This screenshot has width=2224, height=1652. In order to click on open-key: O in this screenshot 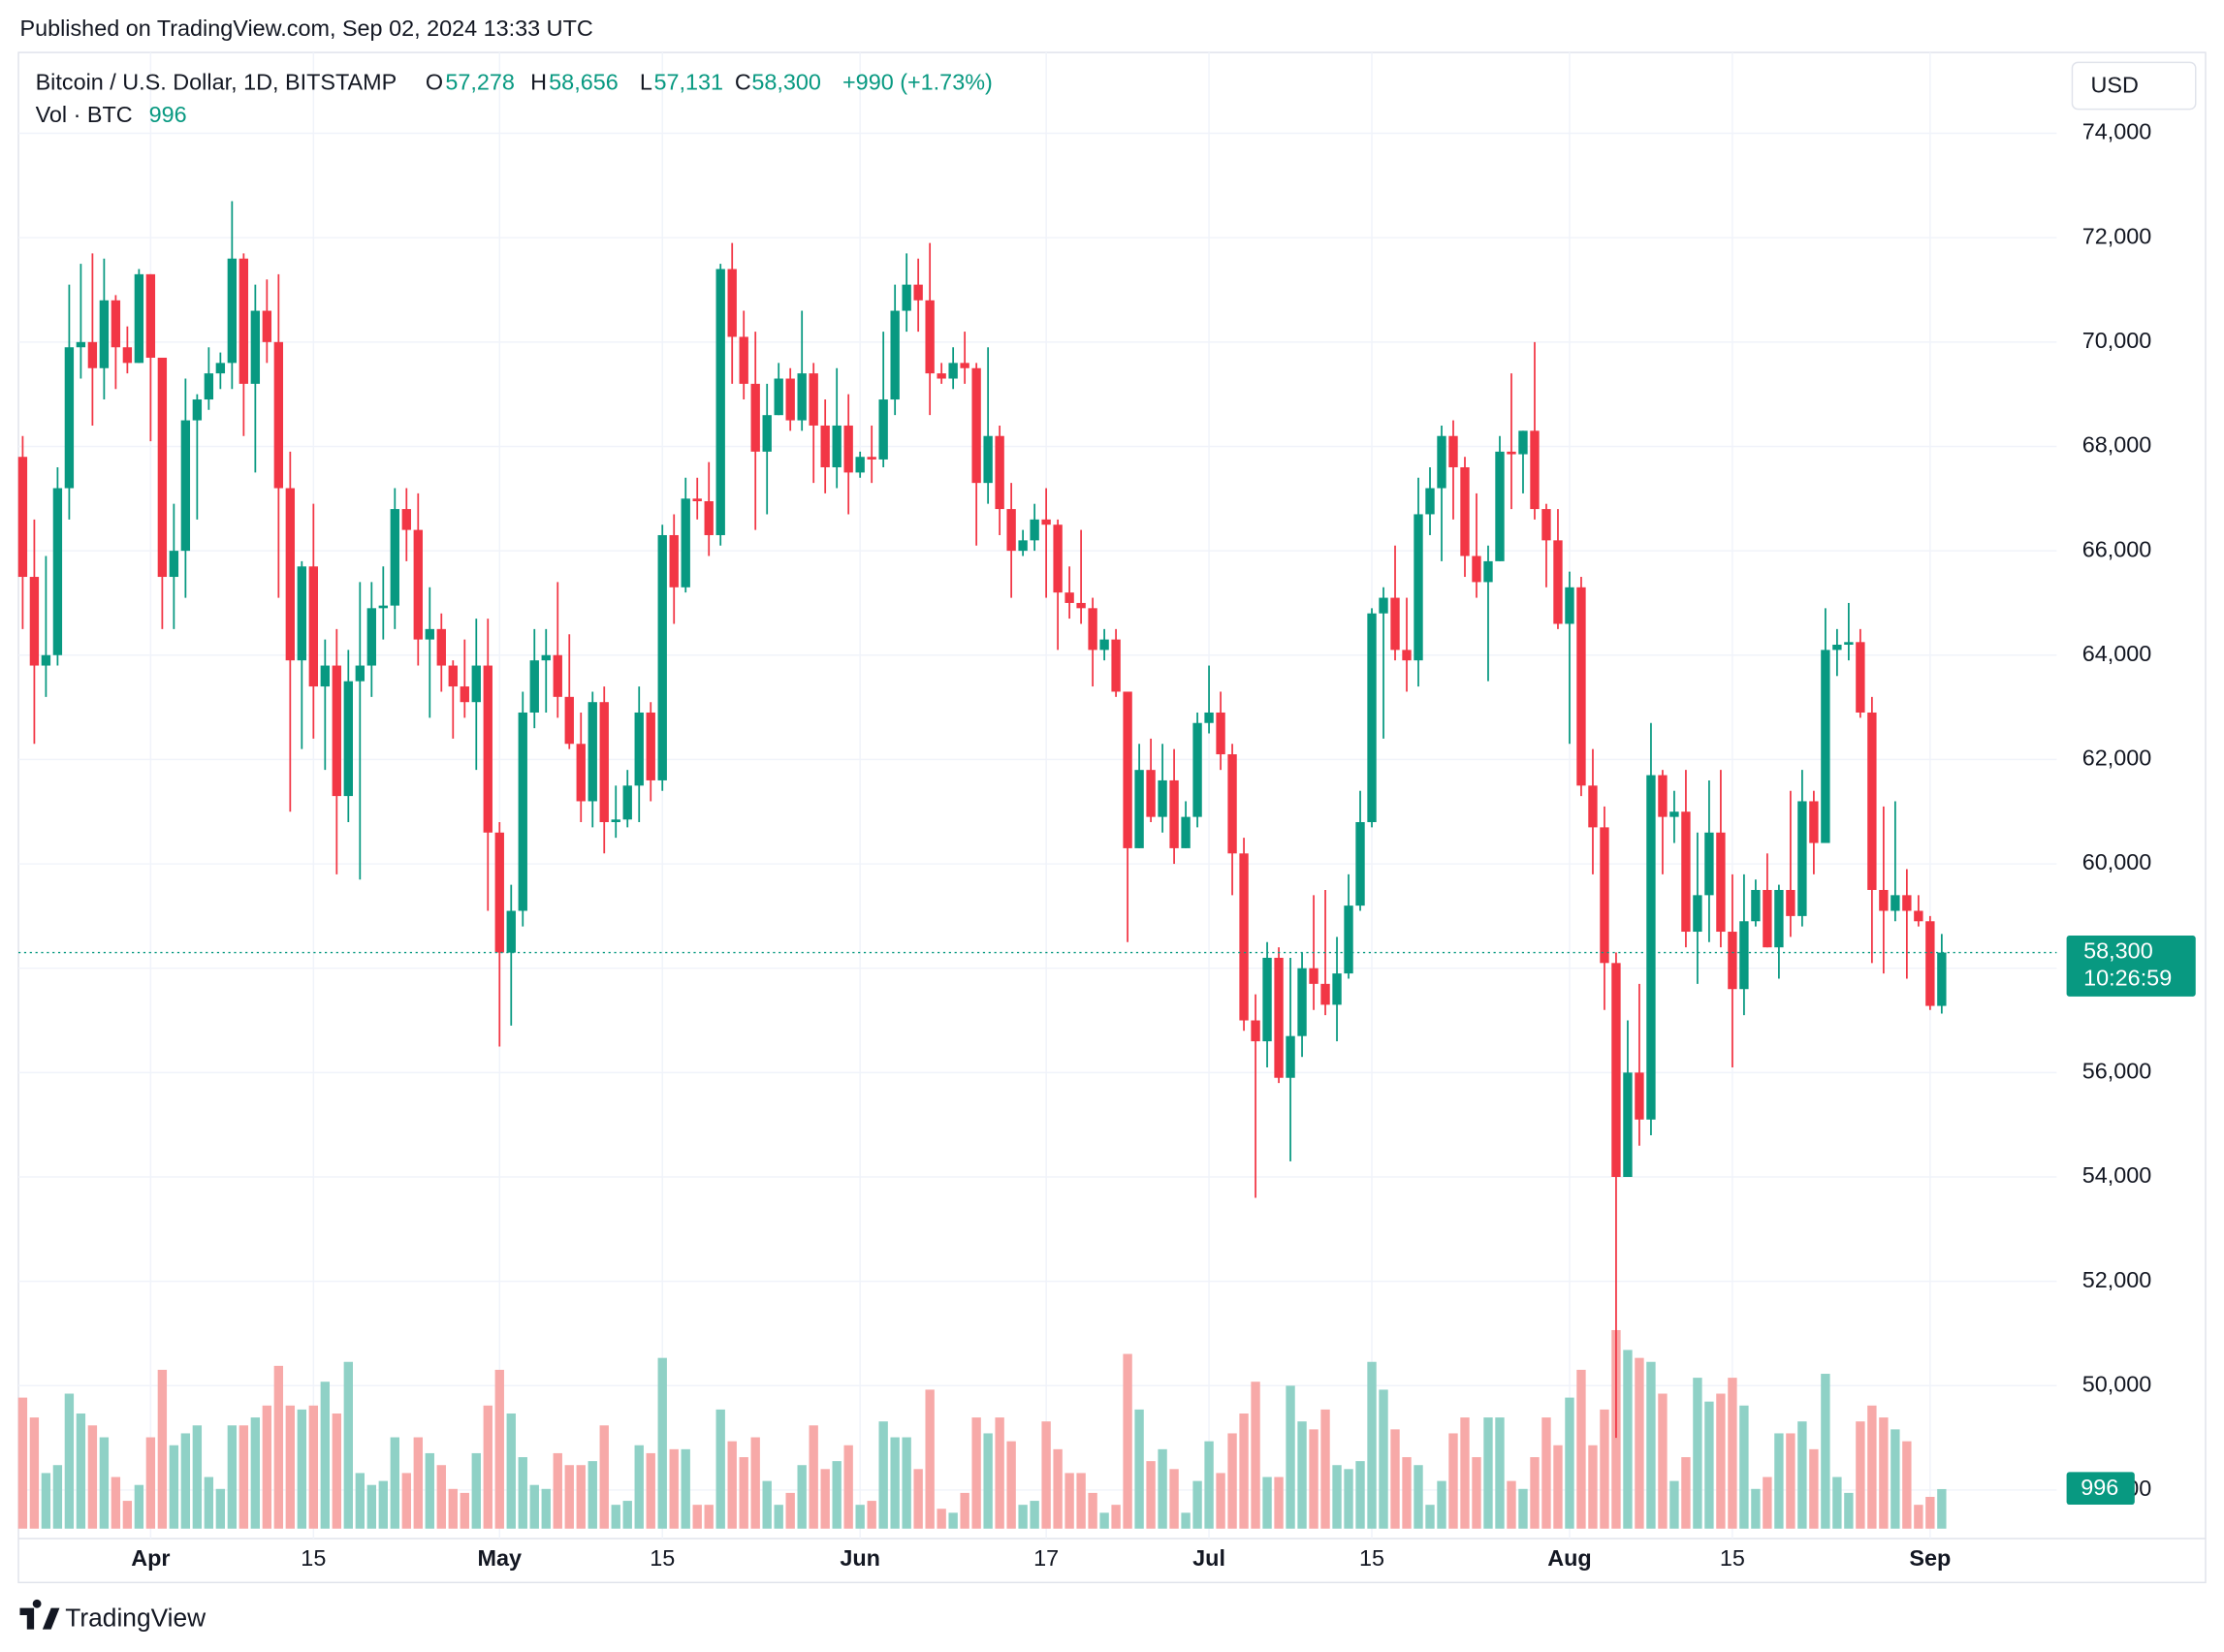, I will do `click(434, 81)`.